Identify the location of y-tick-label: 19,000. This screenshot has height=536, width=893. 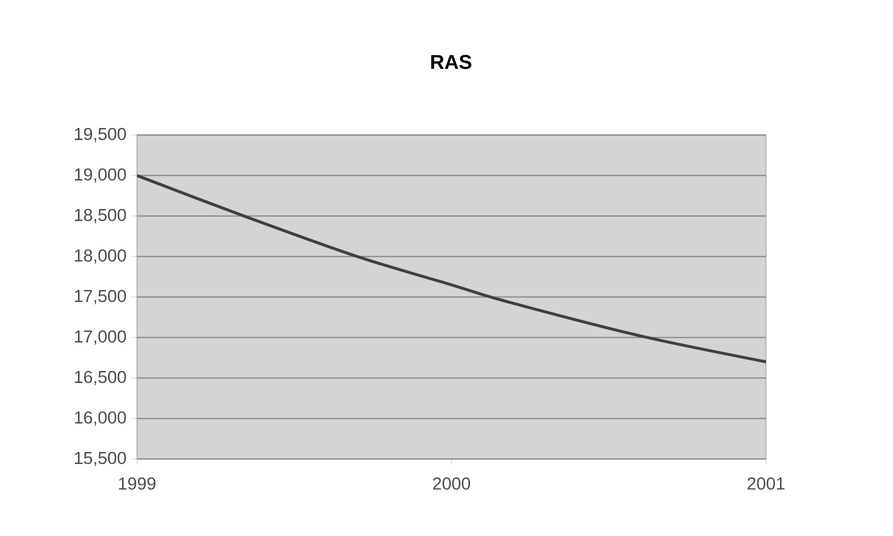
(100, 175).